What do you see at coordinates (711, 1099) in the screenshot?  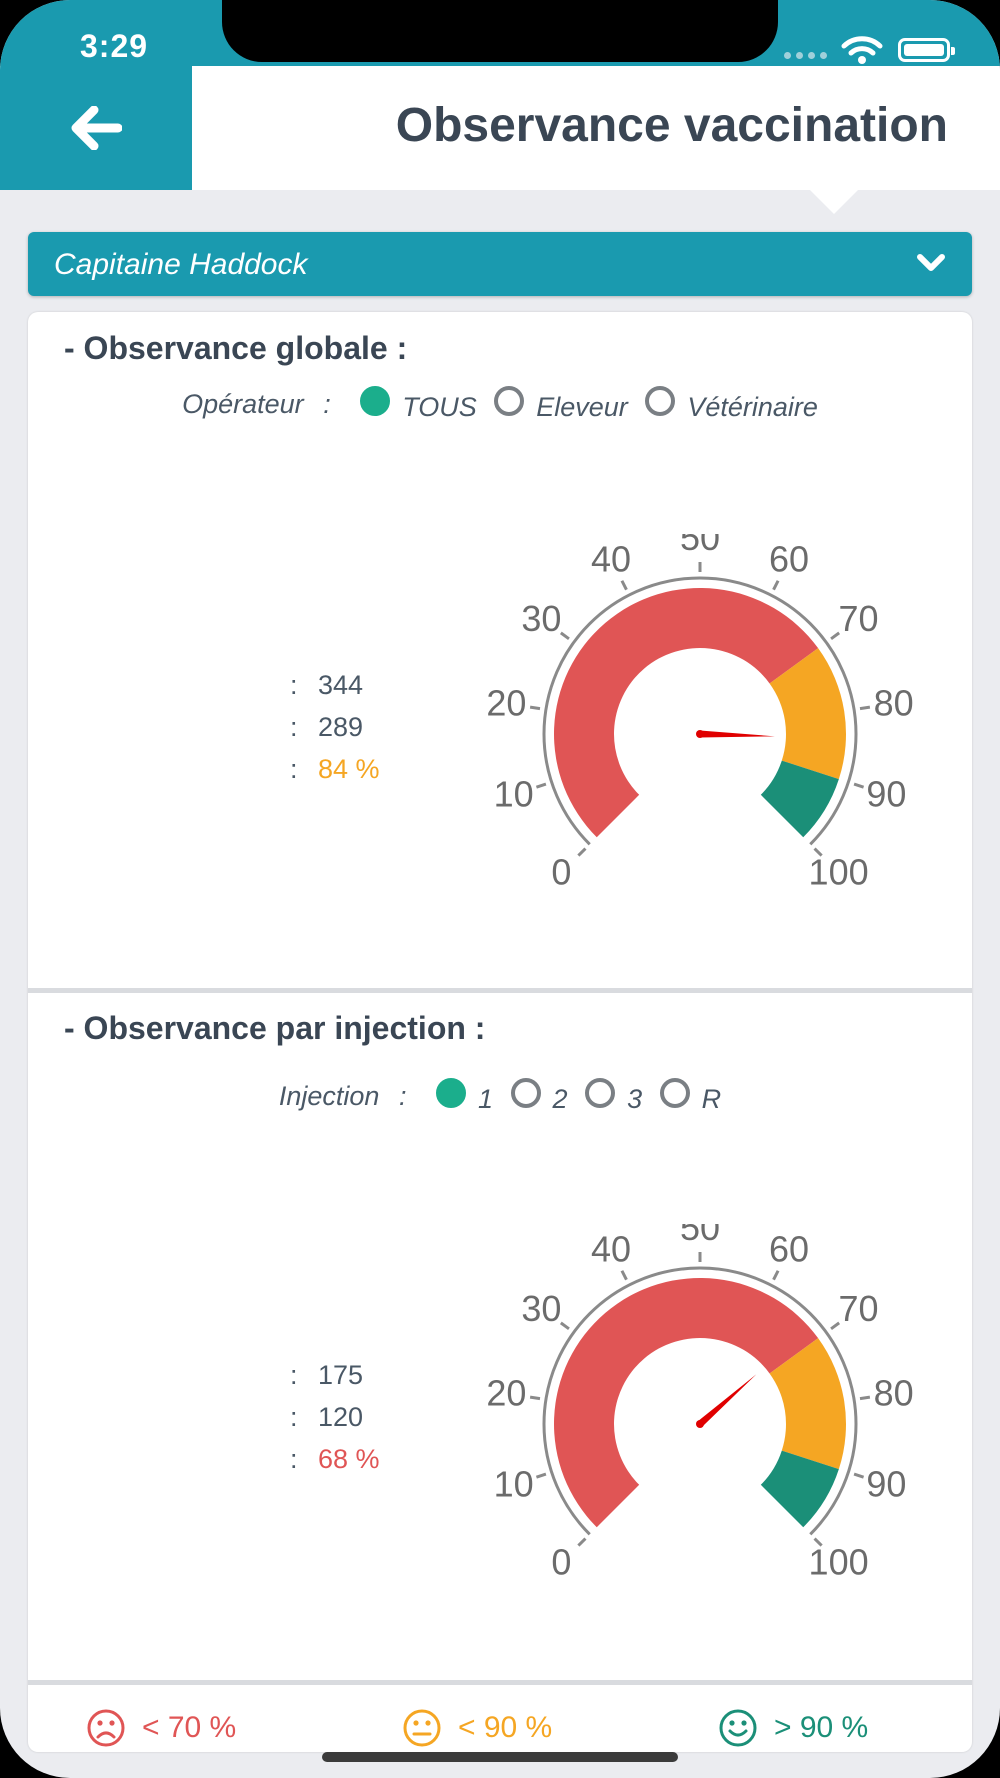 I see `radio-label: R` at bounding box center [711, 1099].